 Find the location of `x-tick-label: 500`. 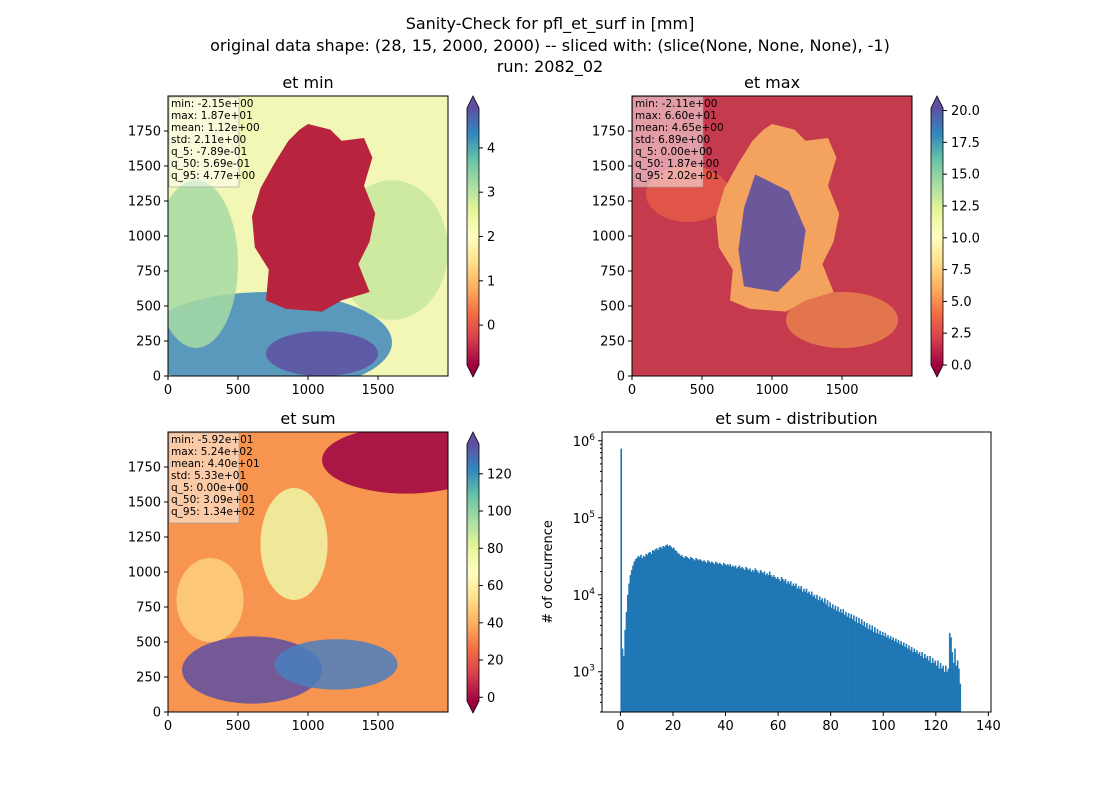

x-tick-label: 500 is located at coordinates (238, 726).